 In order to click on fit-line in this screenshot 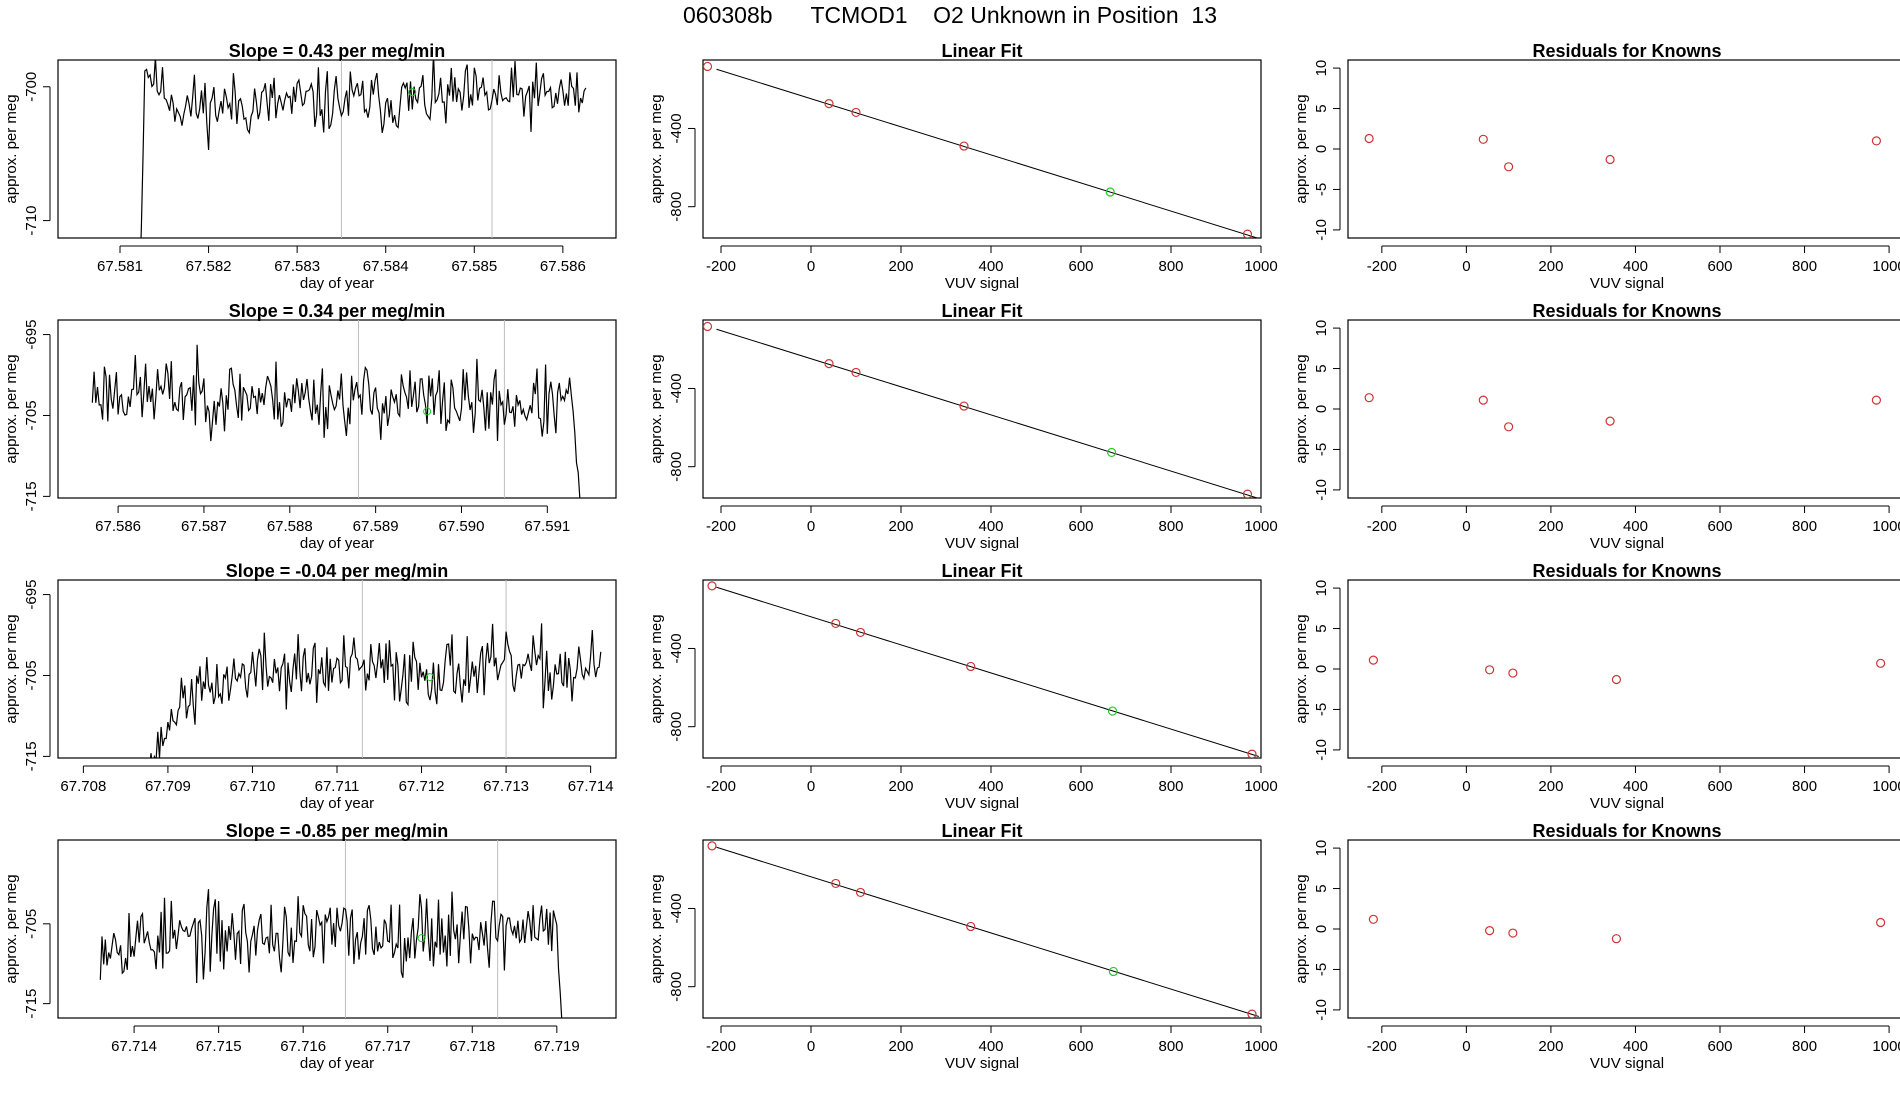, I will do `click(987, 413)`.